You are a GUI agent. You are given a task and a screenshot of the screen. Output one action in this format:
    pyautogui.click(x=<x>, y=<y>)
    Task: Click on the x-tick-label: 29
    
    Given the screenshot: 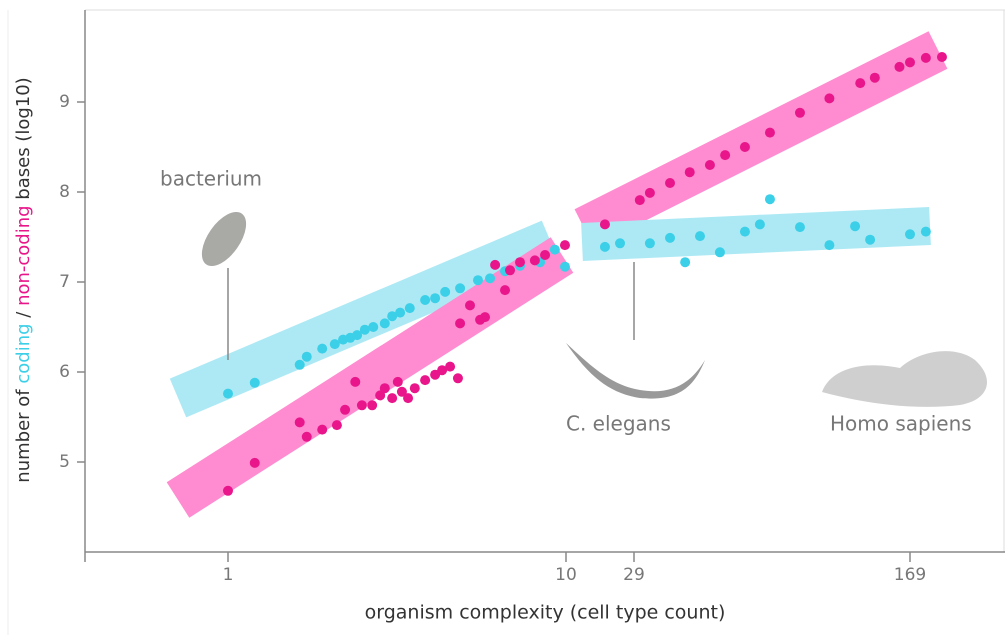 What is the action you would take?
    pyautogui.click(x=634, y=575)
    